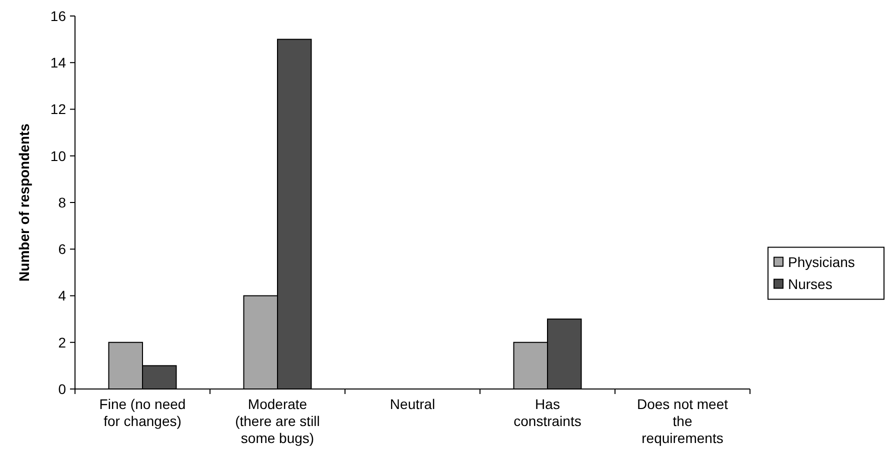 The width and height of the screenshot is (895, 475). I want to click on y-tick-label: 4, so click(62, 296).